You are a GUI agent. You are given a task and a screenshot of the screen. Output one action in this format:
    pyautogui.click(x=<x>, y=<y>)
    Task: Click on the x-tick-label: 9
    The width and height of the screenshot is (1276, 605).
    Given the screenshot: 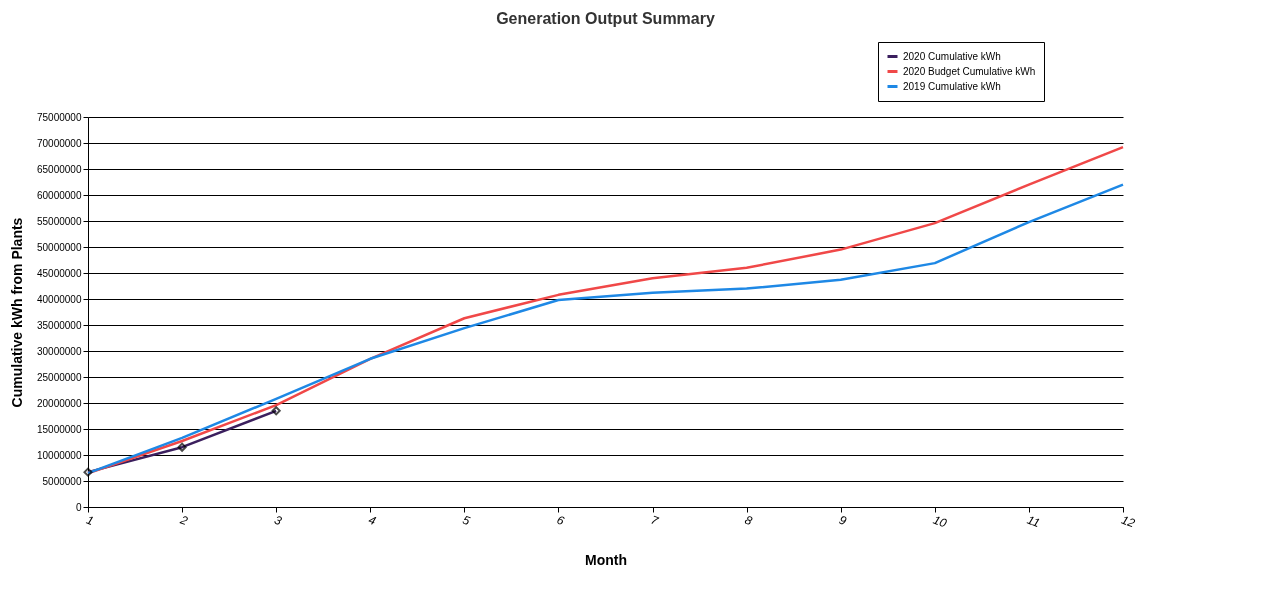 What is the action you would take?
    pyautogui.click(x=843, y=520)
    